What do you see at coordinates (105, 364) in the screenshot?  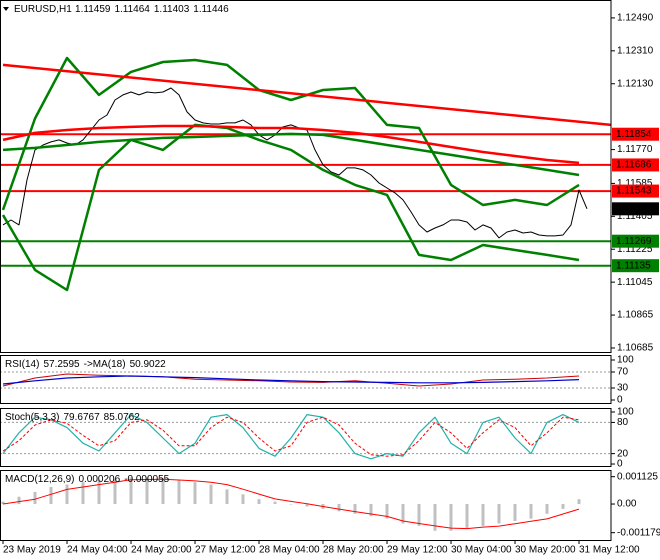 I see `header-part: ->MA(18)` at bounding box center [105, 364].